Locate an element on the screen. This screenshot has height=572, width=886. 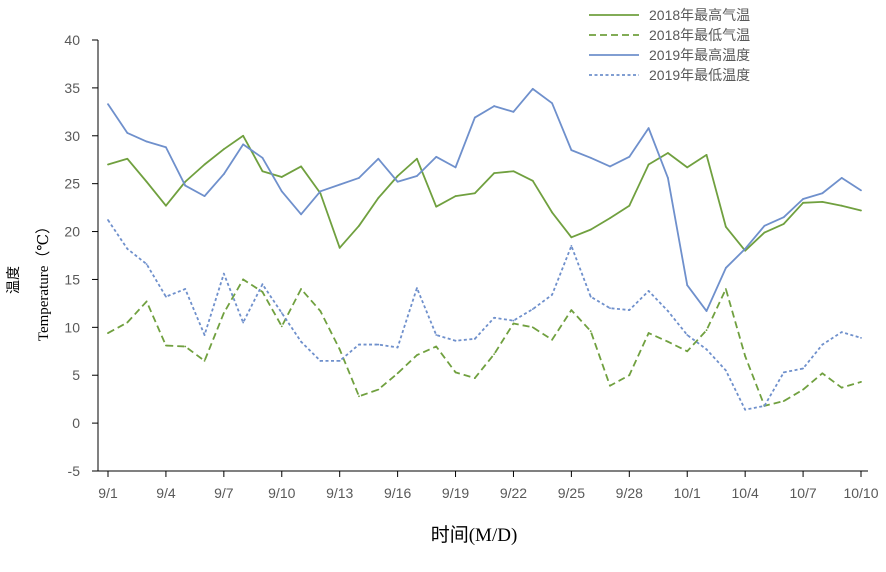
legend-item: 2018年最高气温 is located at coordinates (669, 15).